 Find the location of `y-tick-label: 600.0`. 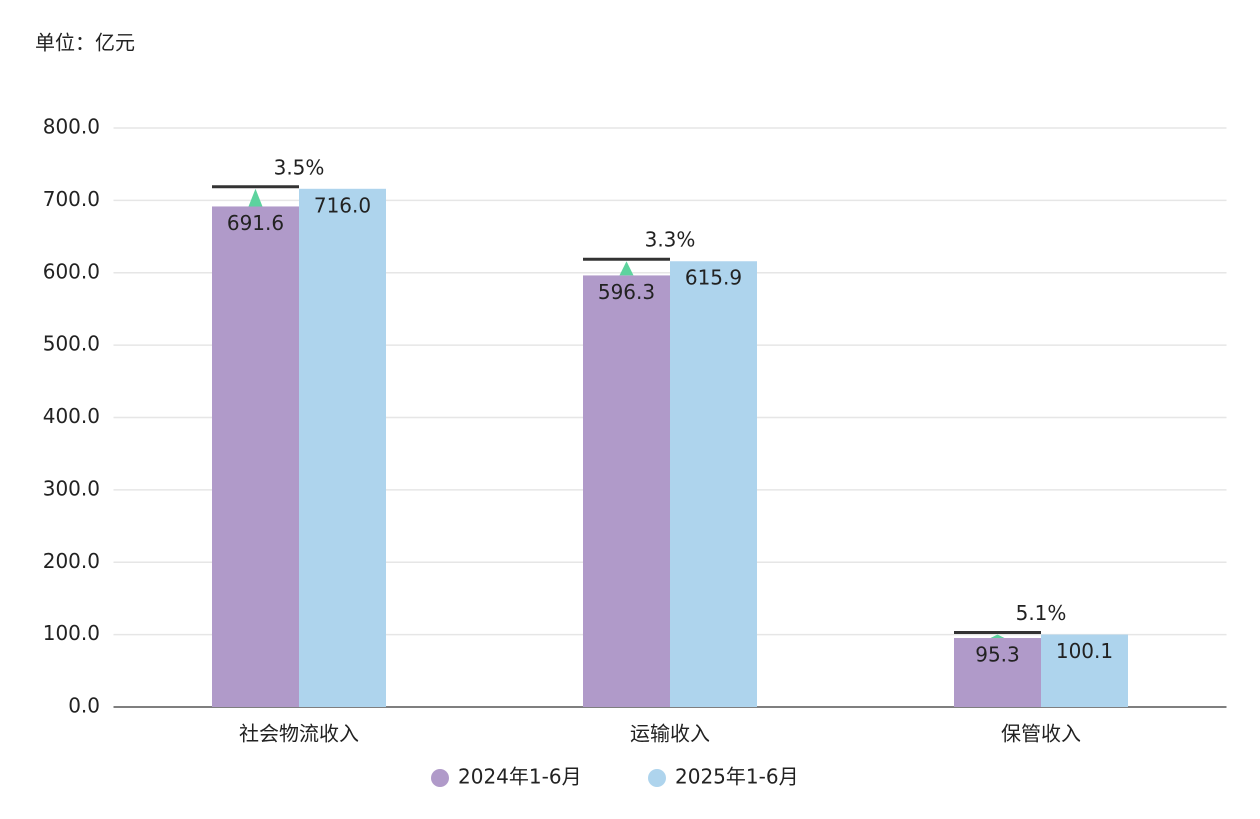

y-tick-label: 600.0 is located at coordinates (71, 271).